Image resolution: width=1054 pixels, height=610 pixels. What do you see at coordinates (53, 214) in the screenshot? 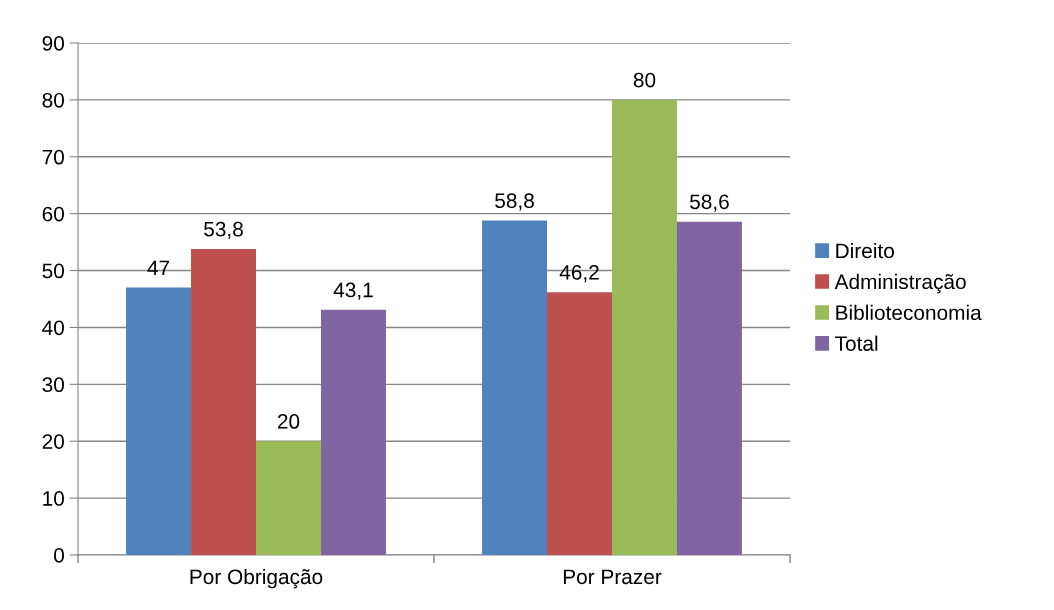
I see `y-tick-label: 60` at bounding box center [53, 214].